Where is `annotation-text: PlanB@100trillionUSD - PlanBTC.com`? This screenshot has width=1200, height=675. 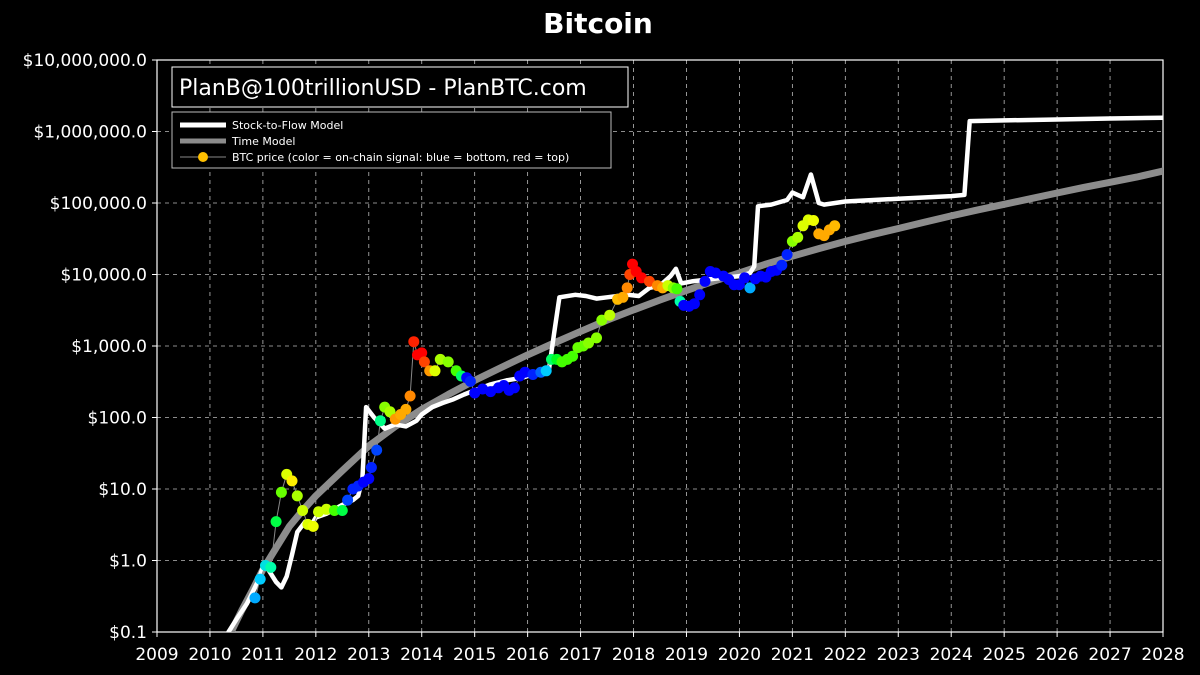
annotation-text: PlanB@100trillionUSD - PlanBTC.com is located at coordinates (383, 88).